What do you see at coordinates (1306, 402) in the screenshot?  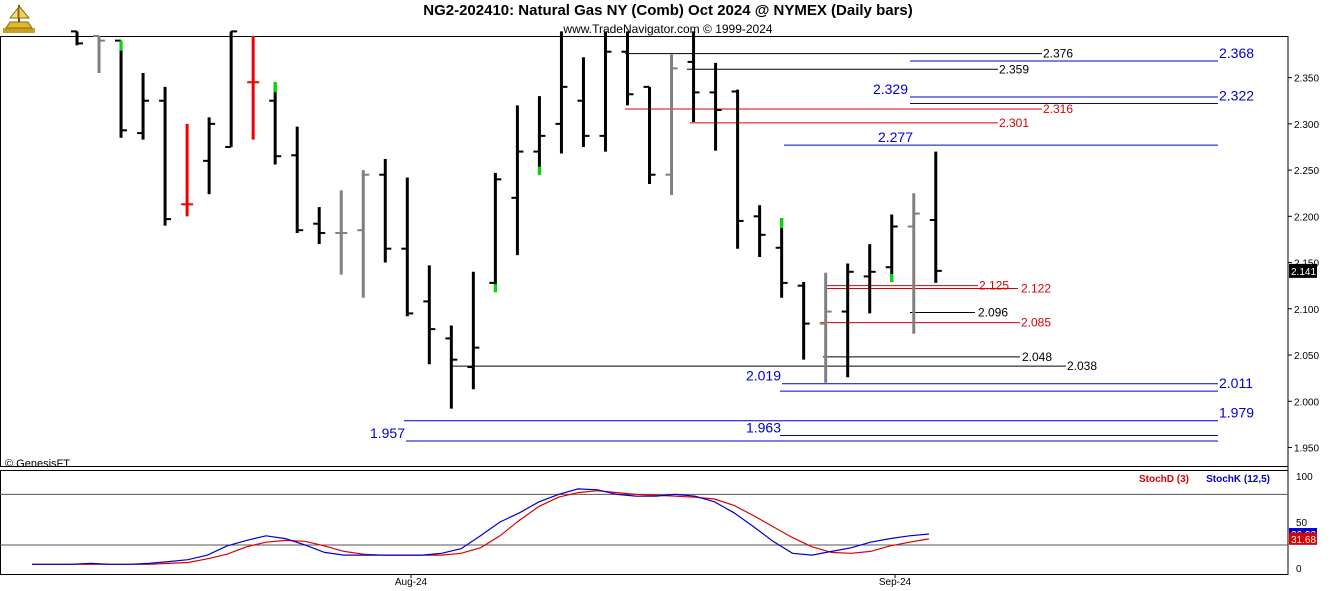 I see `price-tick-label: 2.000` at bounding box center [1306, 402].